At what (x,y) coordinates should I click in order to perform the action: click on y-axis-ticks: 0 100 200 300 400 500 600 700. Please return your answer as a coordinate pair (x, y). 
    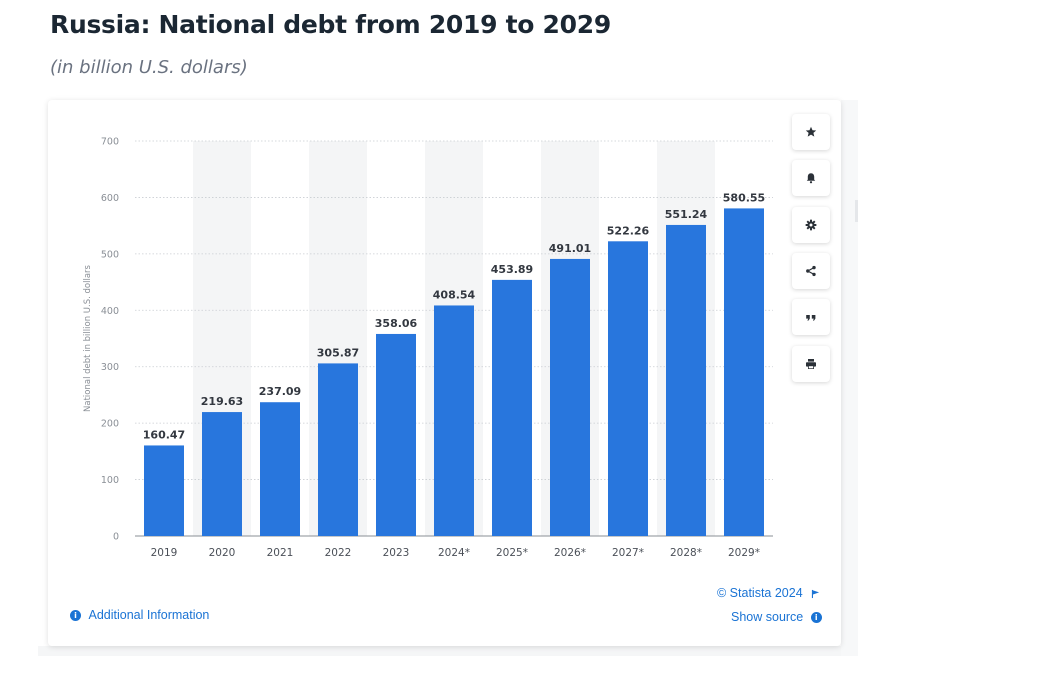
    Looking at the image, I should click on (110, 340).